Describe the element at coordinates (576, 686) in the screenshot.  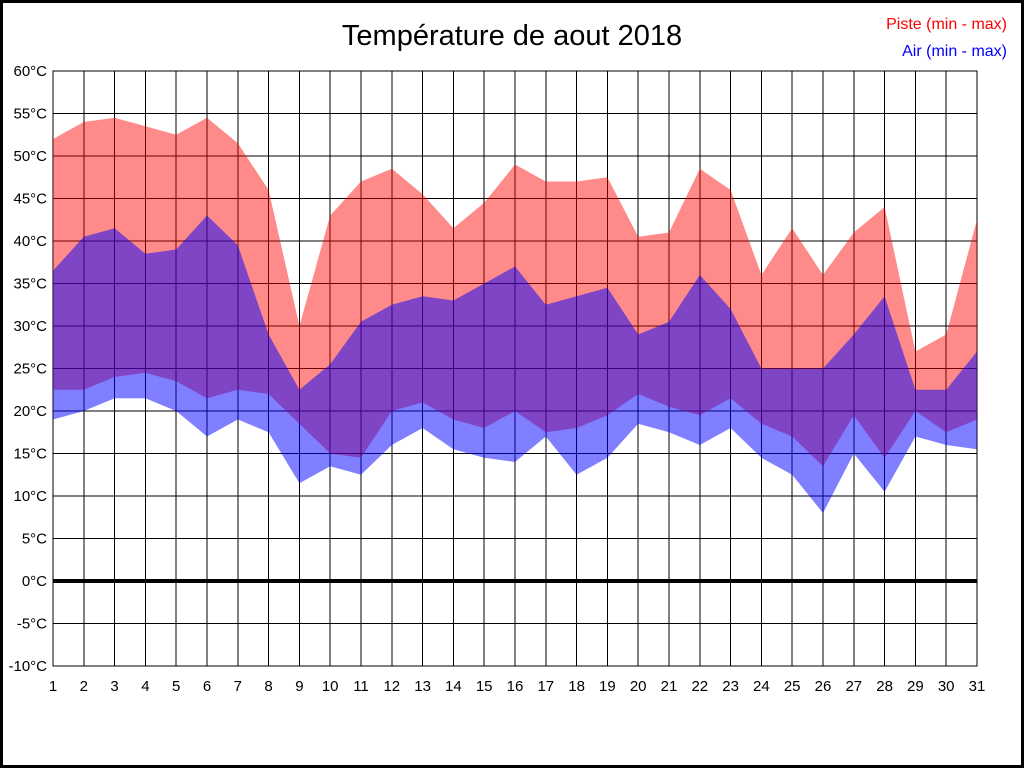
I see `x-tick-label: 18` at that location.